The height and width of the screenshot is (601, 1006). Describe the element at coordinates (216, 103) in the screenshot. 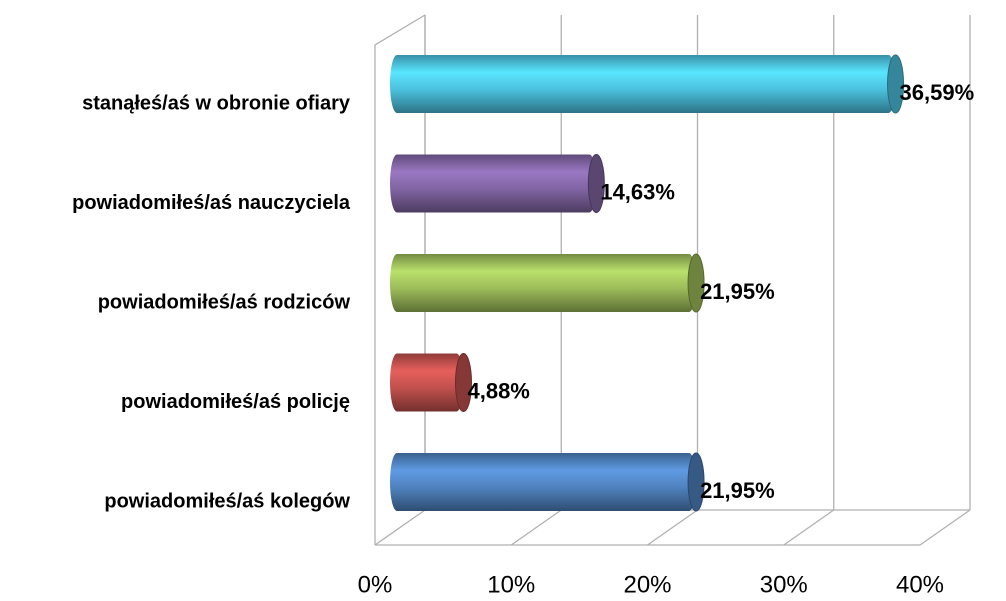

I see `category-label: stanąłeś/aś w obronie ofiary` at that location.